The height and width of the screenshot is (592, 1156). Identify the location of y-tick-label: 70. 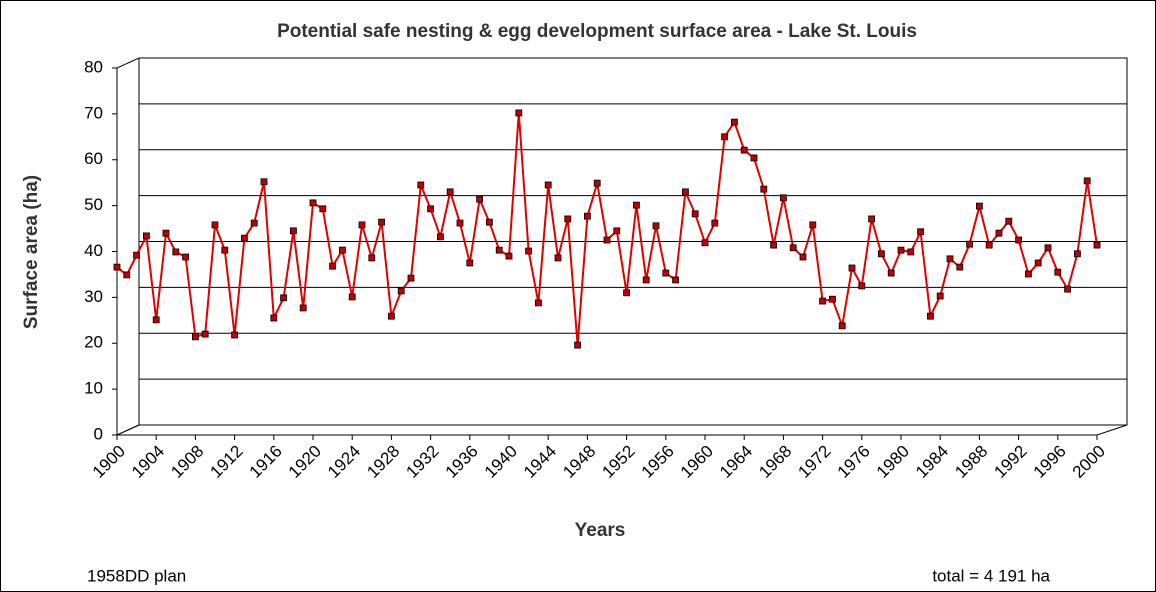
(93, 112).